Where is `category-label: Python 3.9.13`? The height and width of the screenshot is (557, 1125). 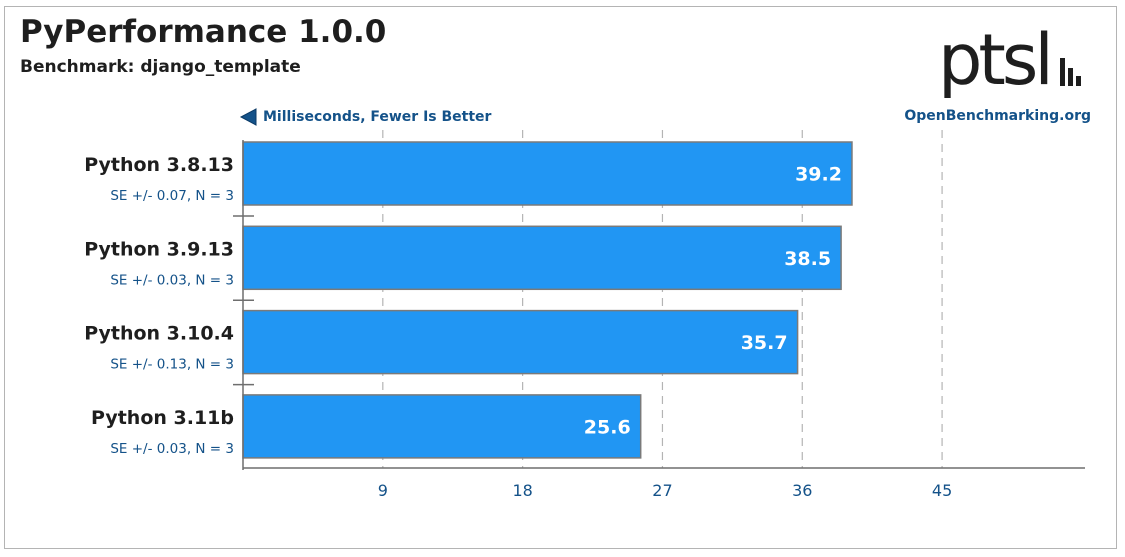
category-label: Python 3.9.13 is located at coordinates (159, 249).